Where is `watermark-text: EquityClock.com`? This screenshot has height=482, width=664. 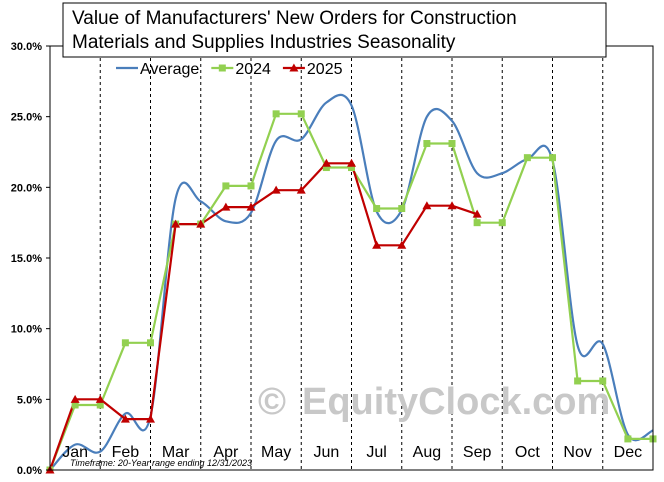
watermark-text: EquityClock.com is located at coordinates (456, 402).